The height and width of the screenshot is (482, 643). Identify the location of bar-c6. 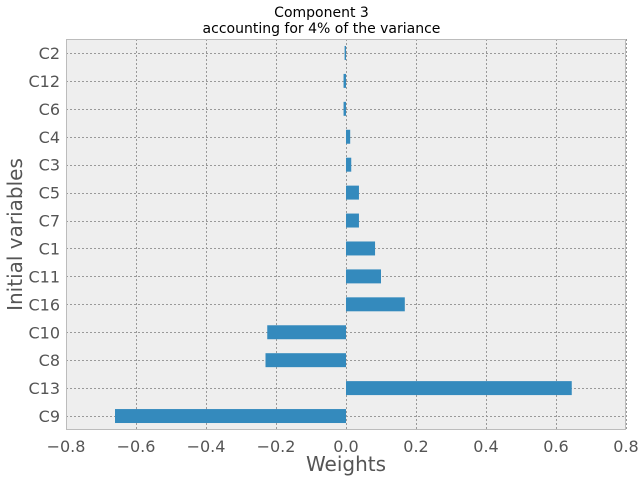
(344, 108).